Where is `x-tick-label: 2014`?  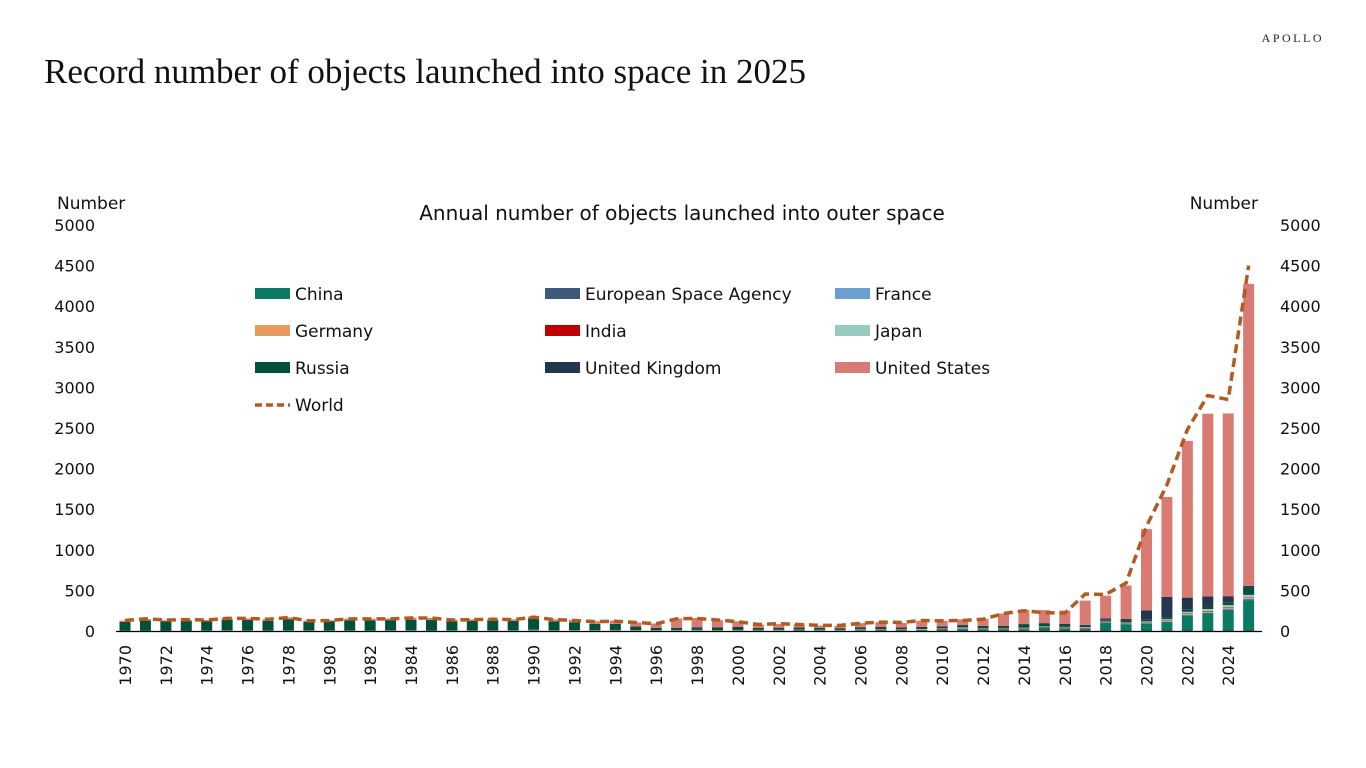
x-tick-label: 2014 is located at coordinates (1024, 665).